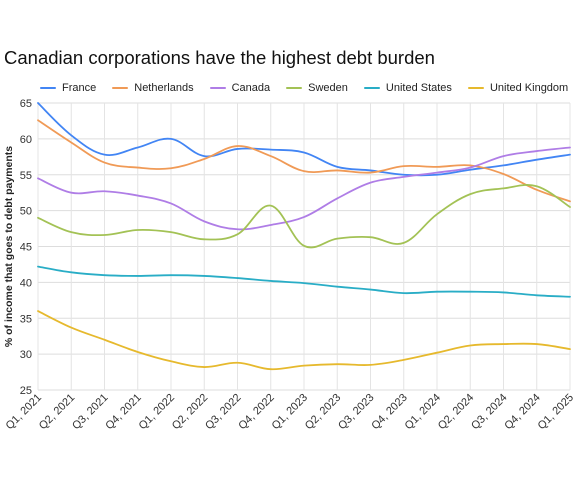 The height and width of the screenshot is (478, 585). Describe the element at coordinates (26, 391) in the screenshot. I see `y-tick-label: 25` at that location.